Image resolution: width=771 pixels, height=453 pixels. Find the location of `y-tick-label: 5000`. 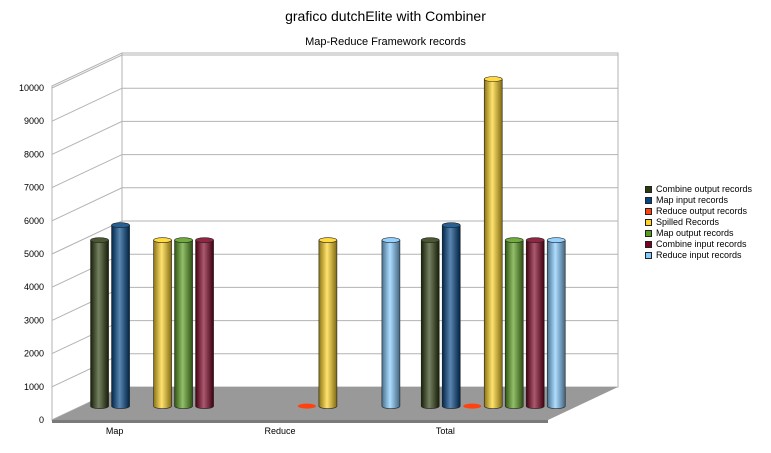

y-tick-label: 5000 is located at coordinates (34, 254).